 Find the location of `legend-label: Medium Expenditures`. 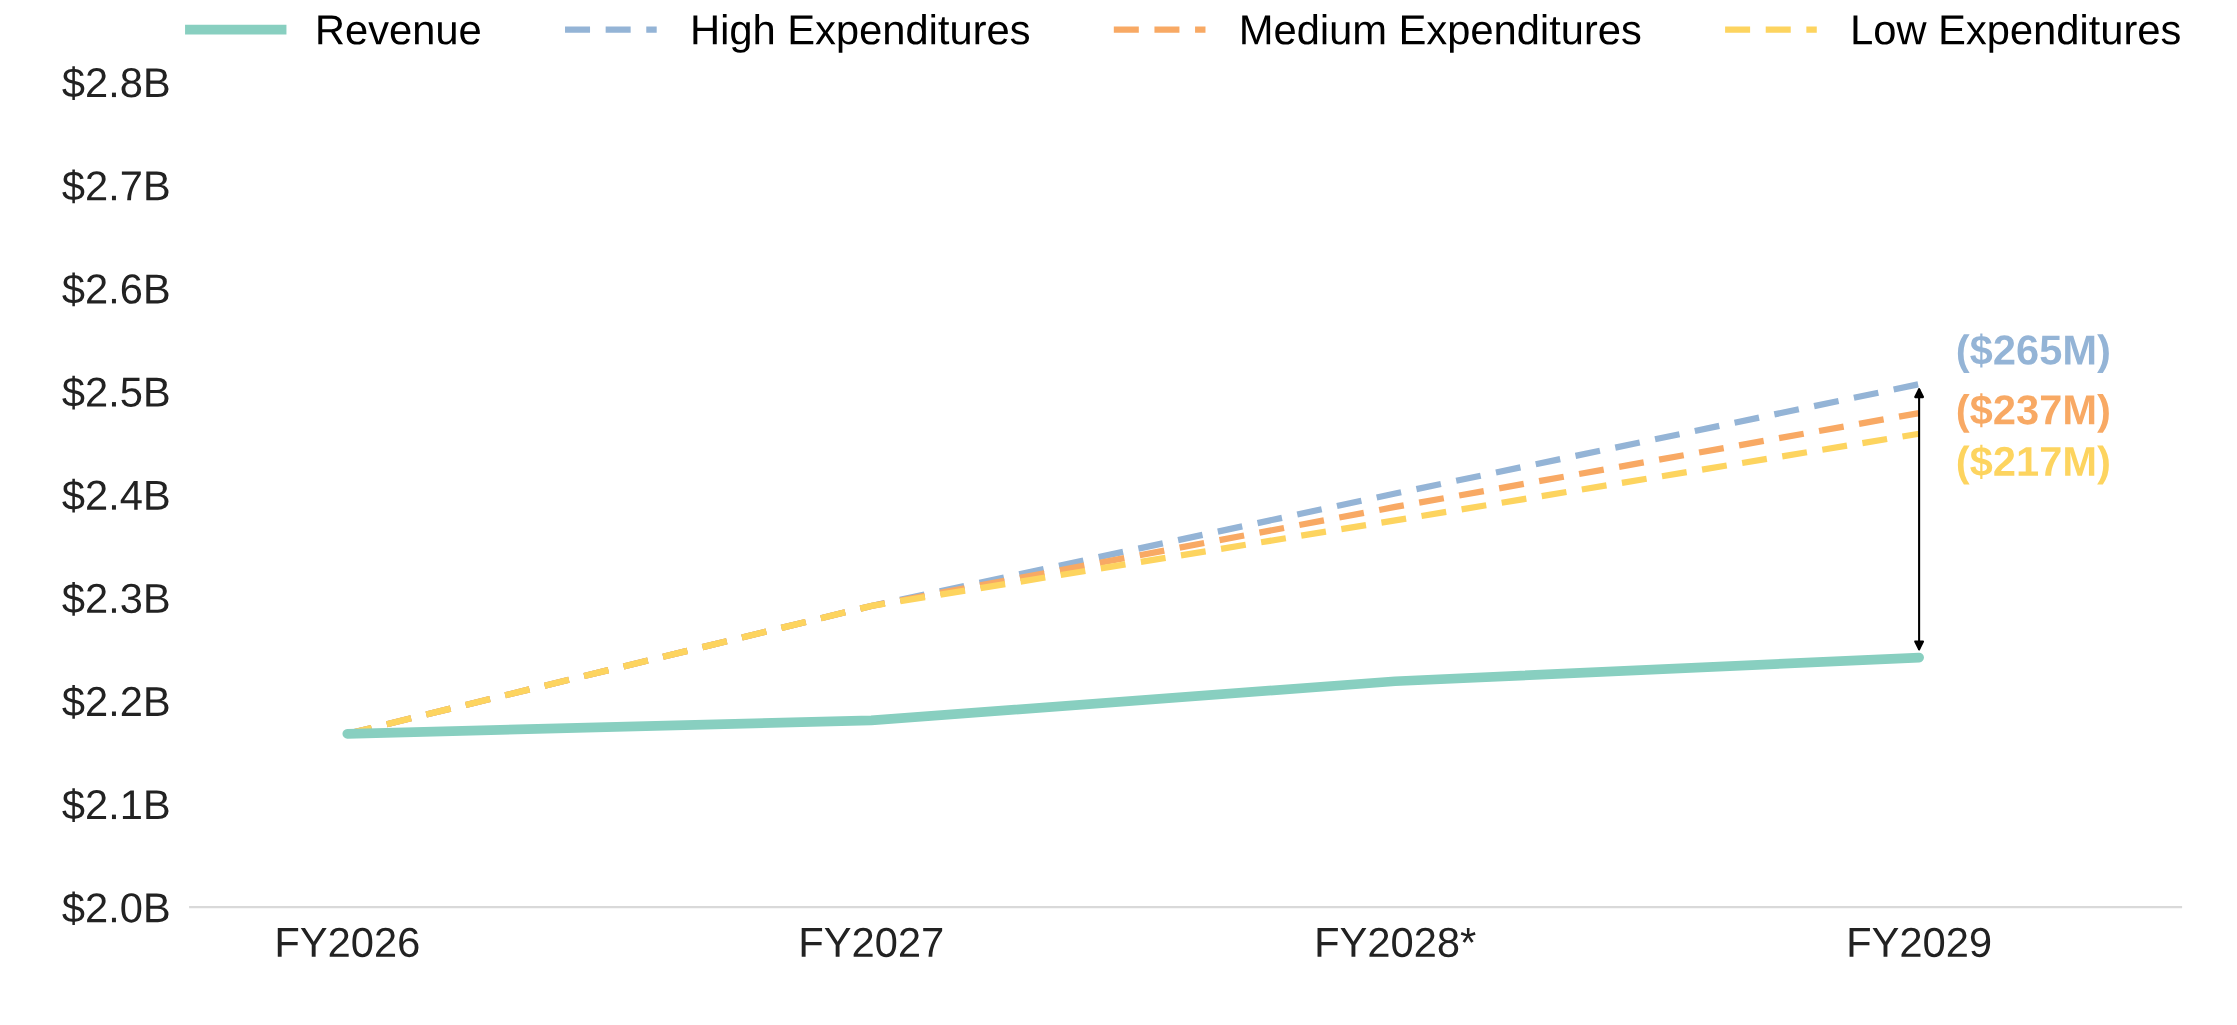

legend-label: Medium Expenditures is located at coordinates (1441, 33).